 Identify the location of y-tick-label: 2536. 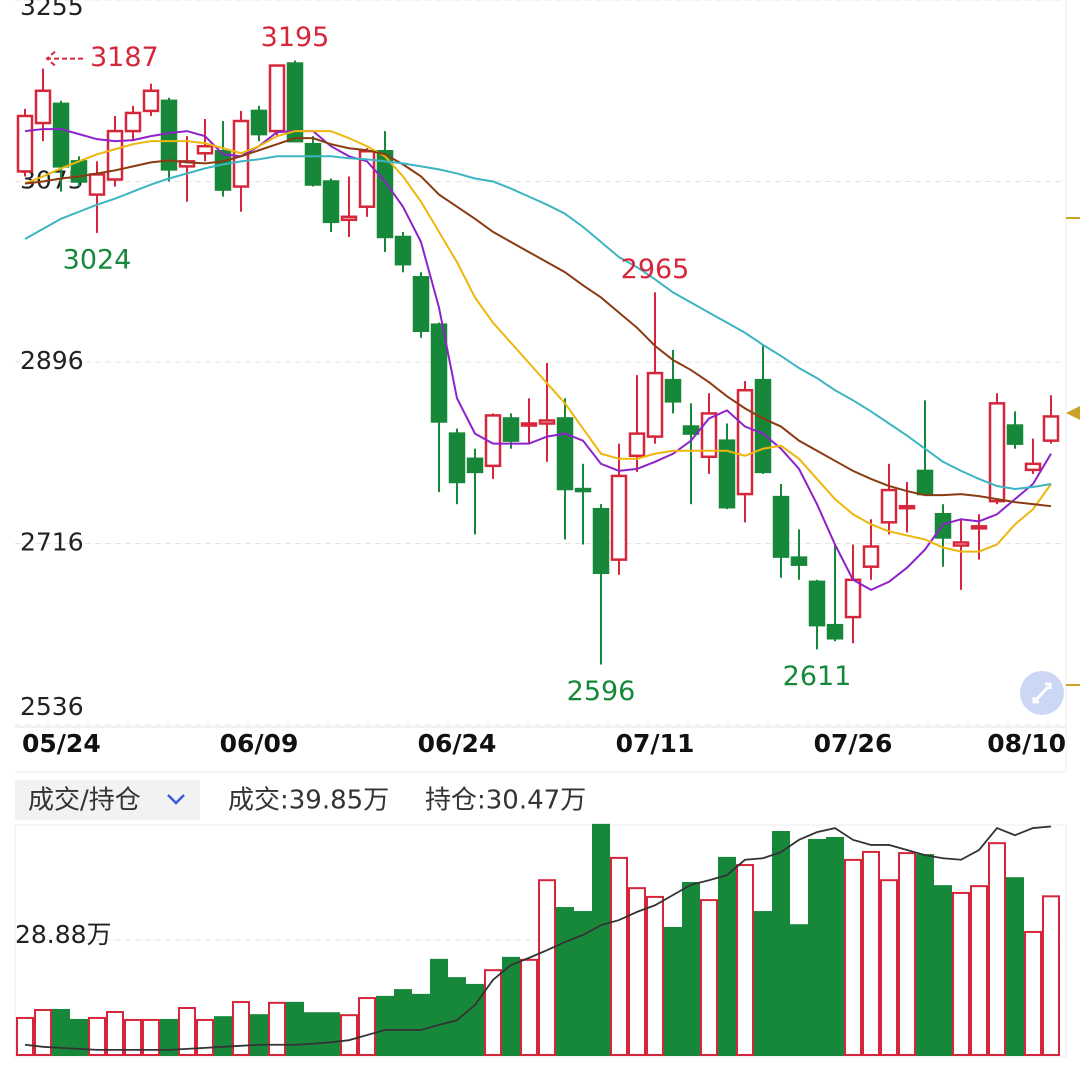
(52, 706).